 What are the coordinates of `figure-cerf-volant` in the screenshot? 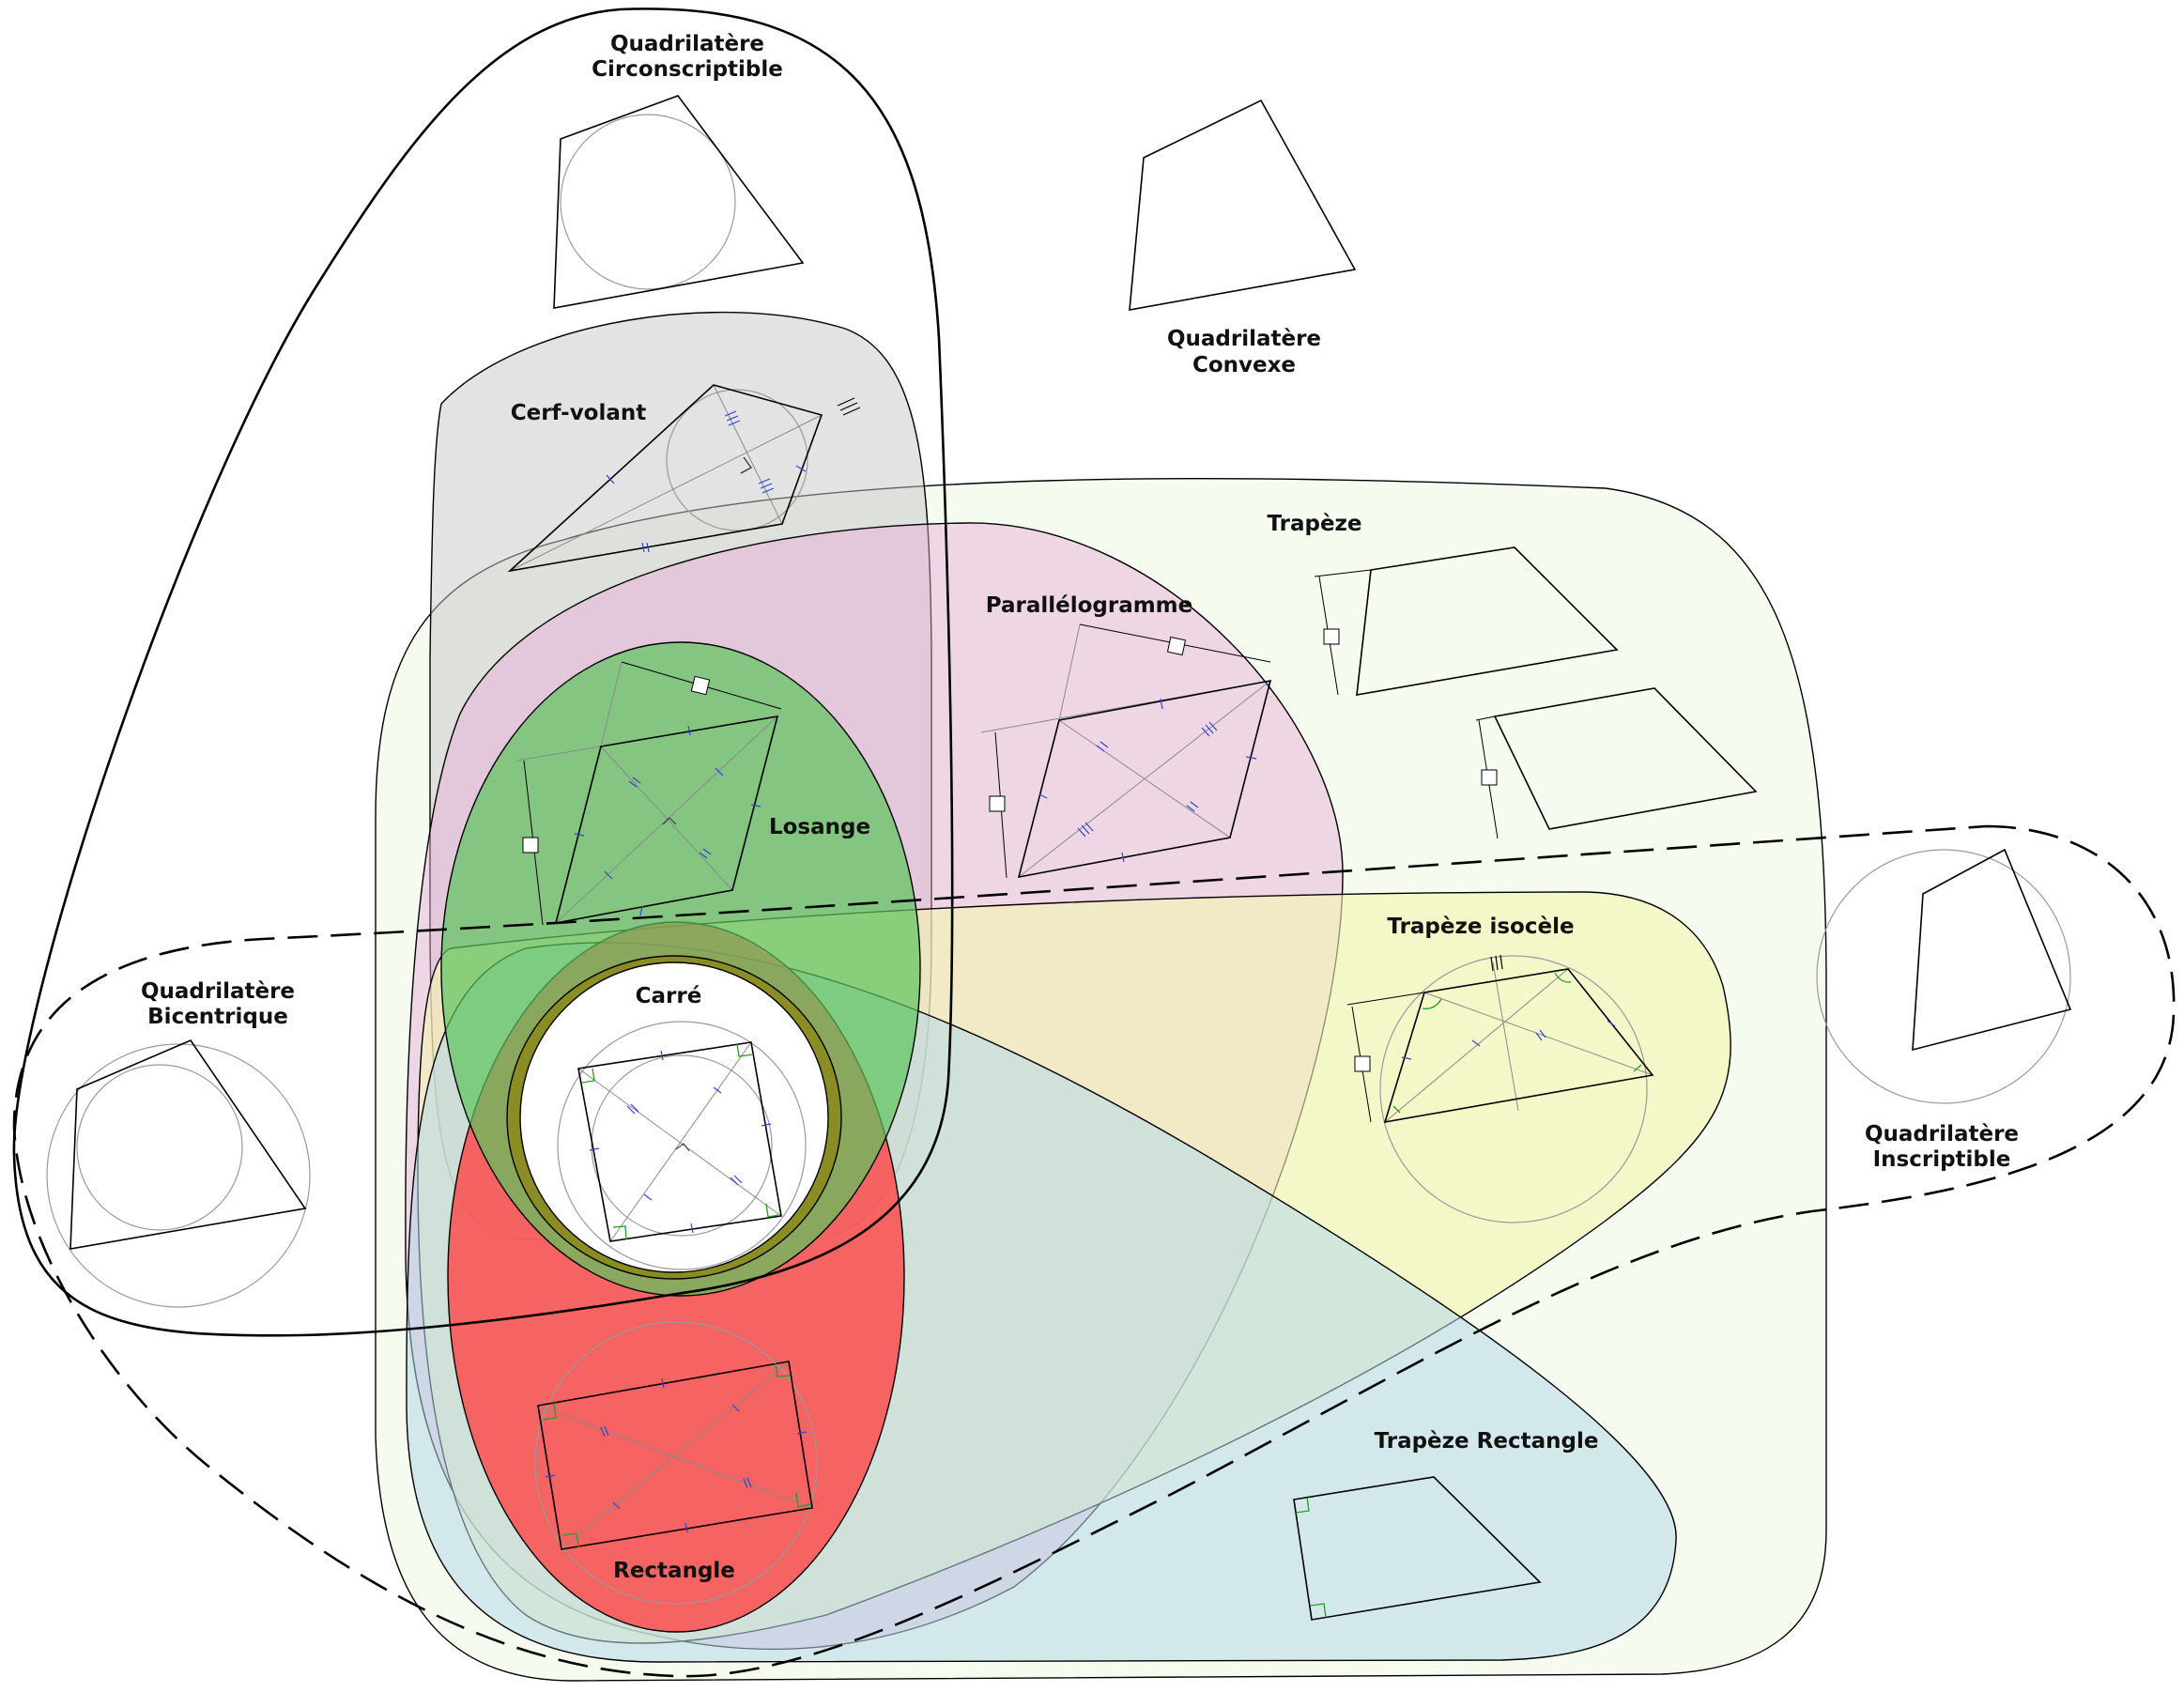 It's located at (684, 478).